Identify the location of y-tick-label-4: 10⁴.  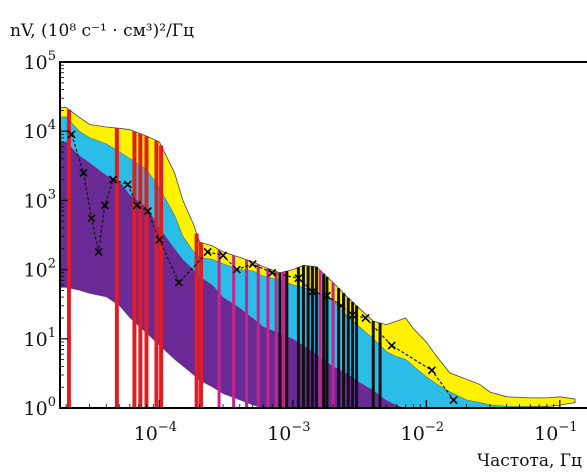
(40, 130).